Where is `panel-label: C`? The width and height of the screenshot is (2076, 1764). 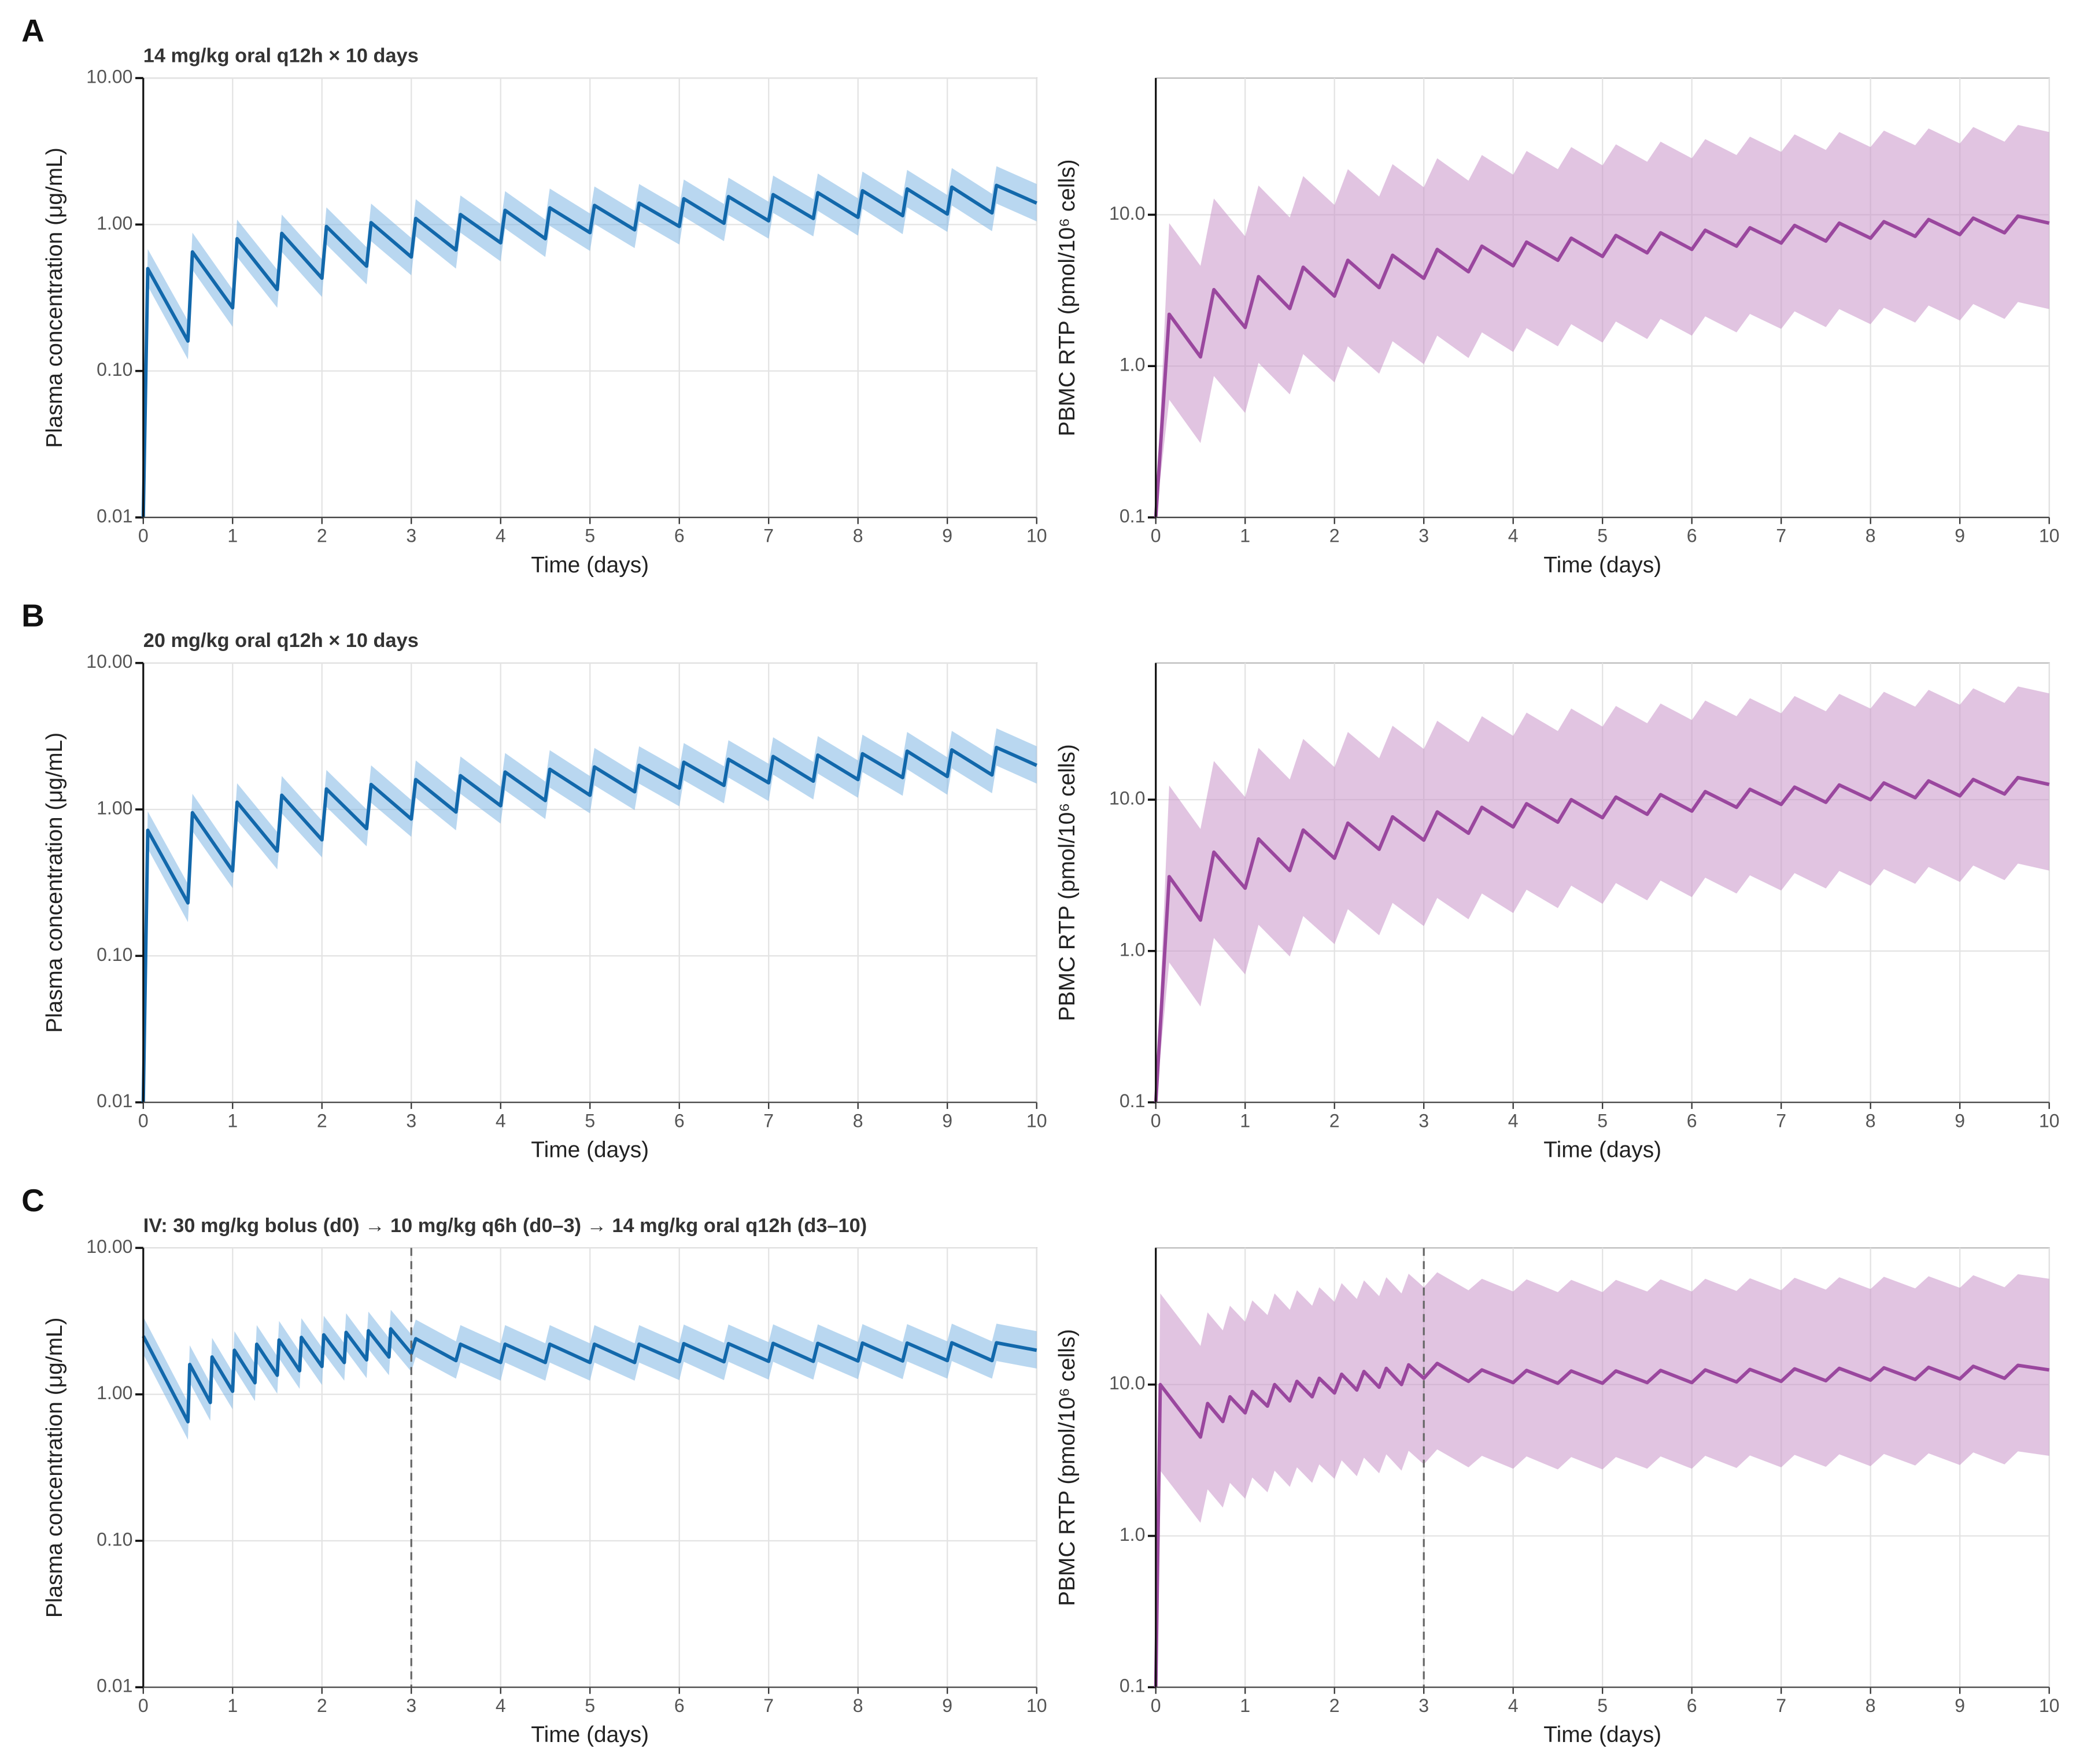 panel-label: C is located at coordinates (33, 1200).